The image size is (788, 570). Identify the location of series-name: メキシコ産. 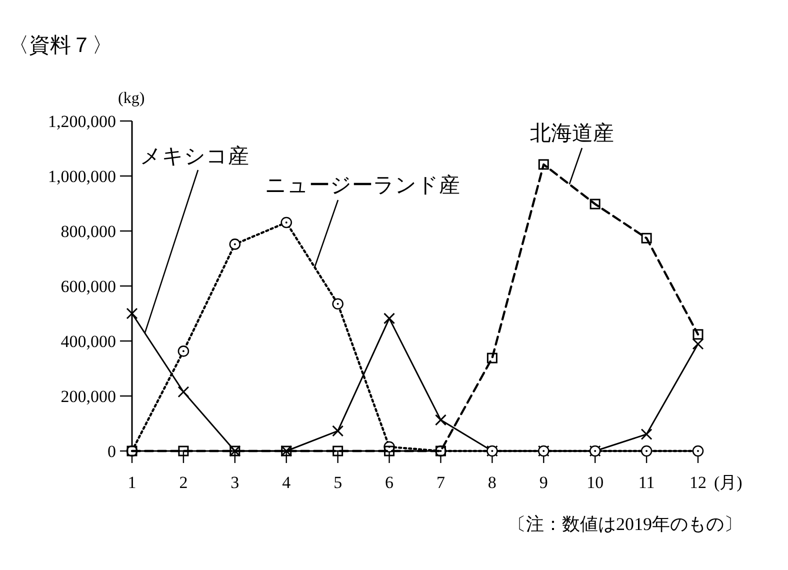
(194, 156).